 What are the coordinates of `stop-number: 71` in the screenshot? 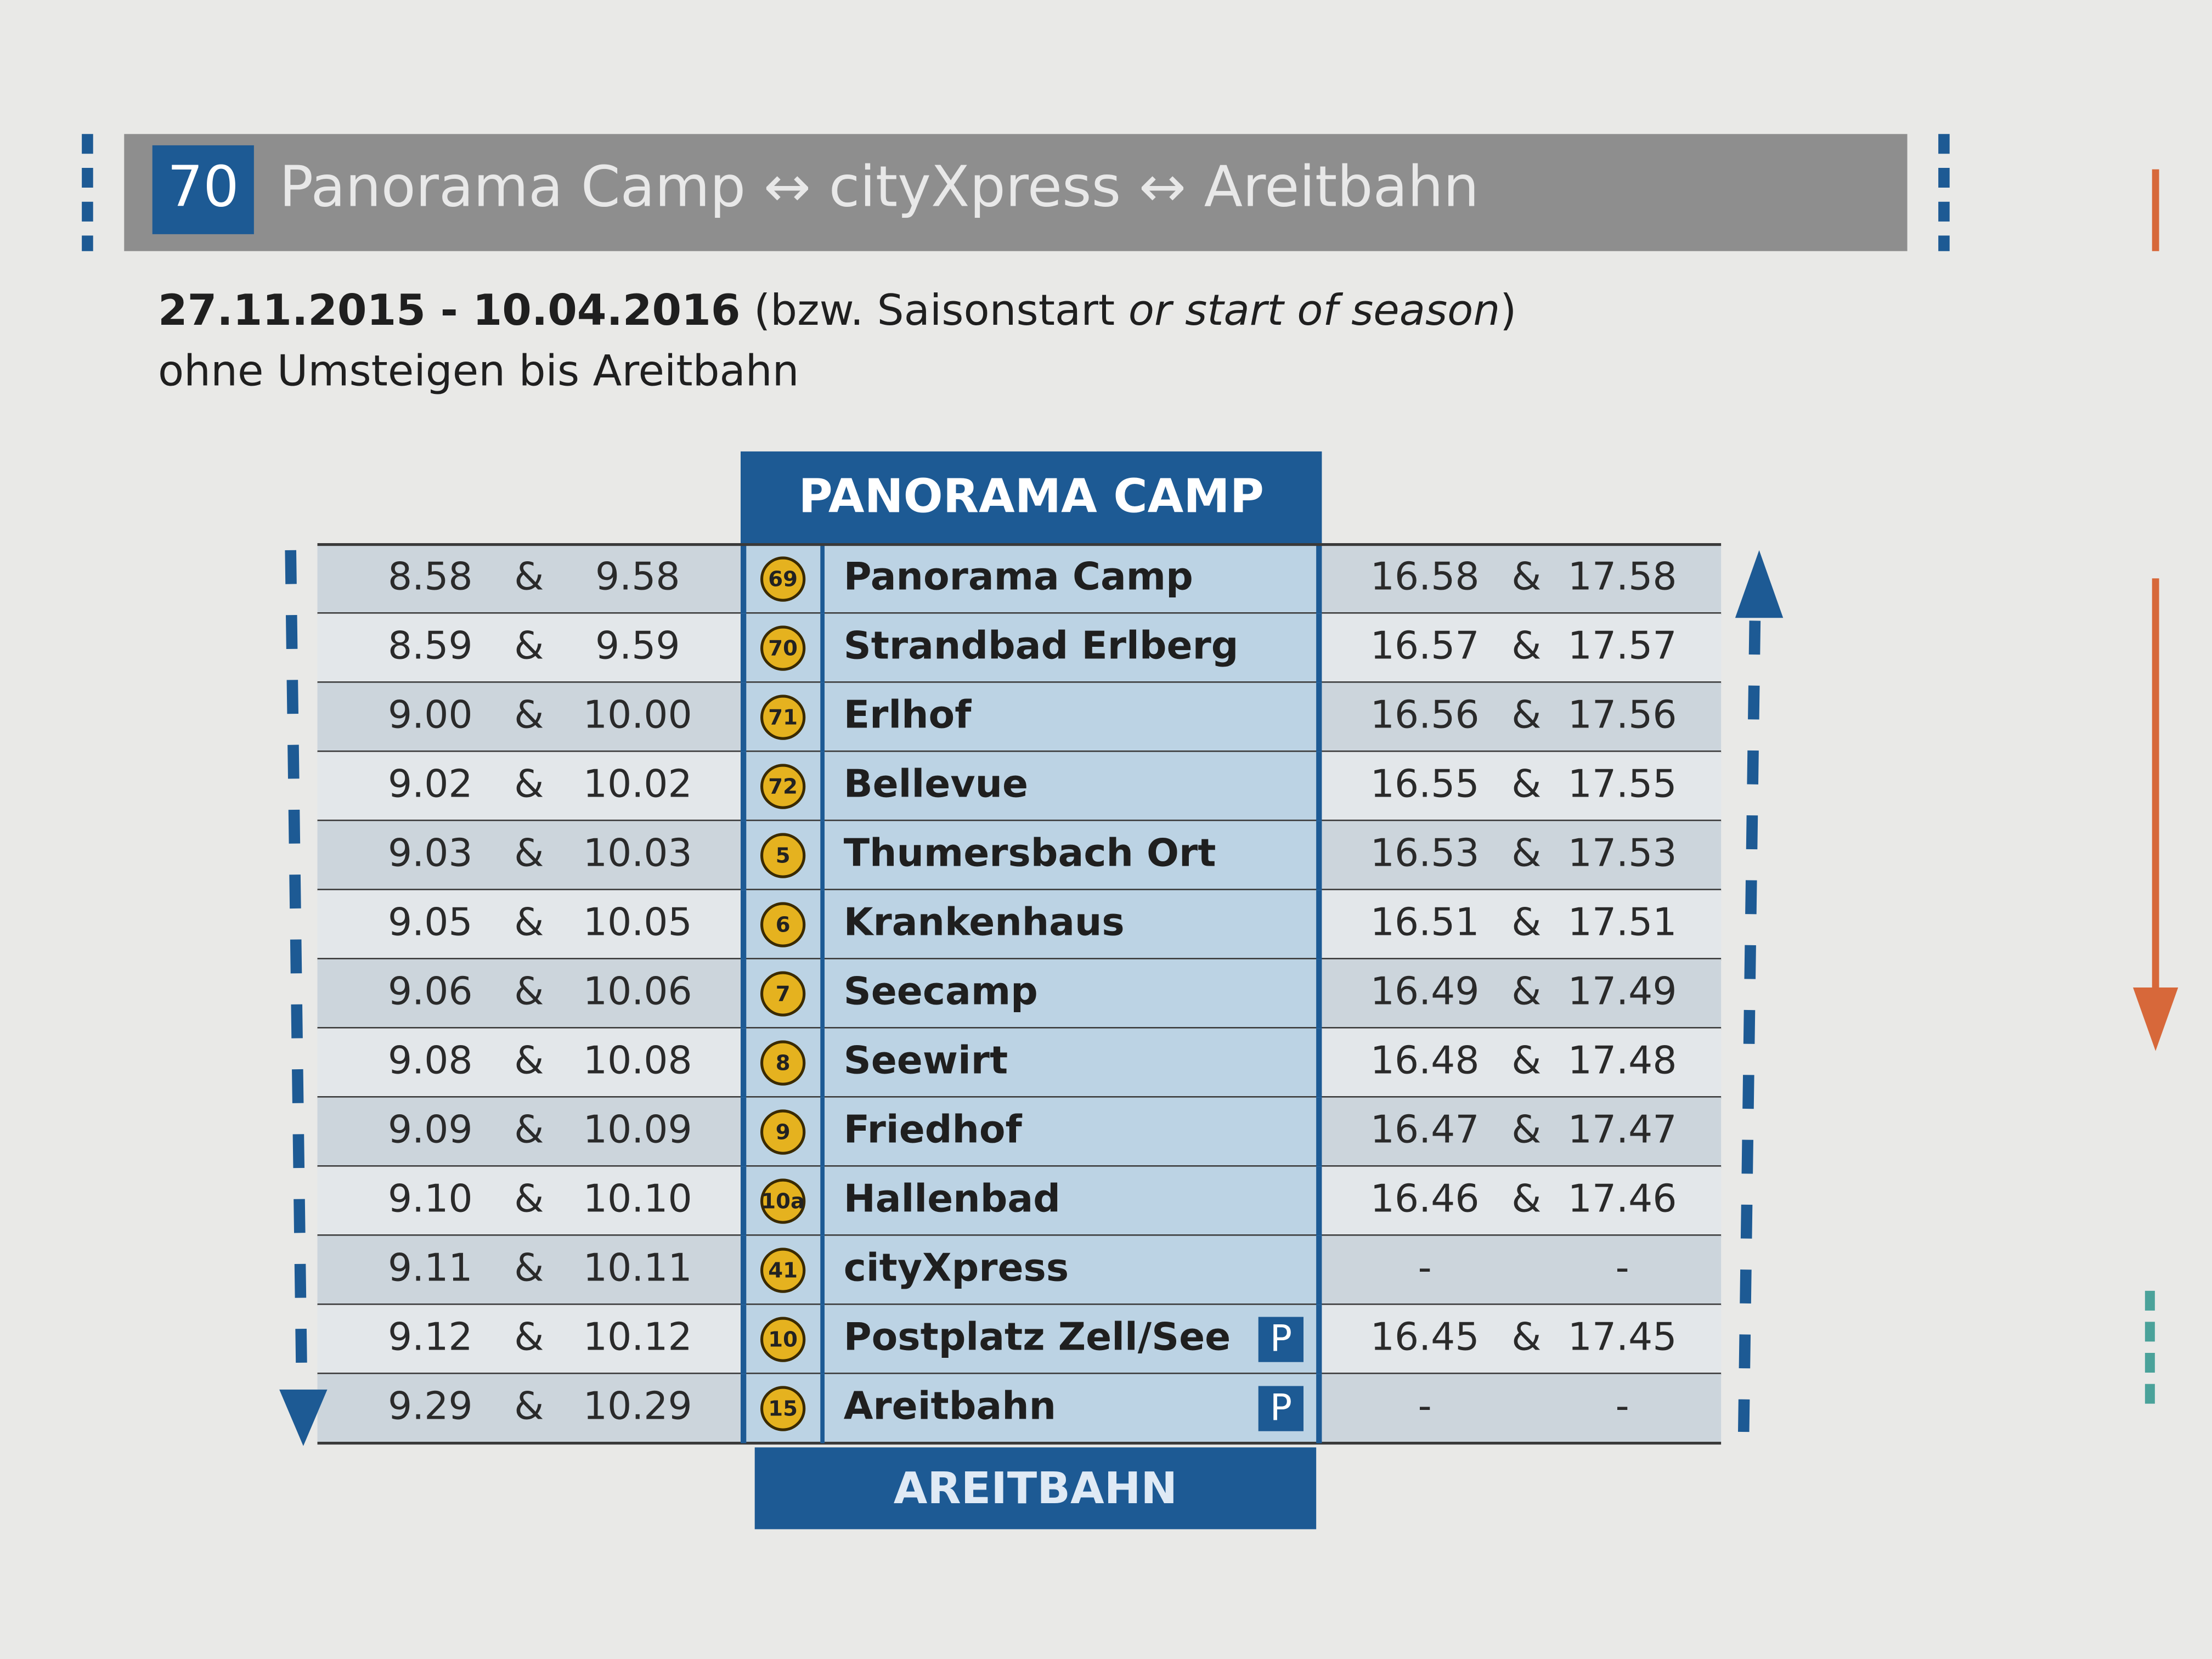 It's located at (783, 718).